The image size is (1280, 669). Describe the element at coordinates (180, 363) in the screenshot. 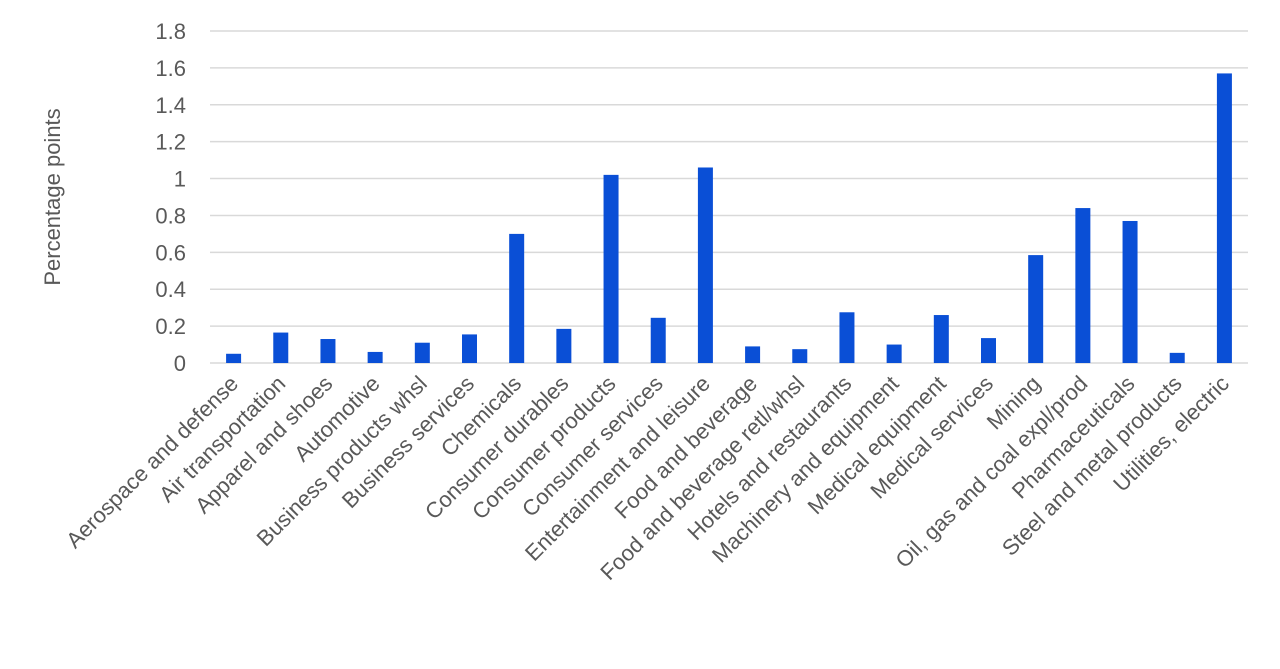

I see `y-tick-label: 0` at that location.